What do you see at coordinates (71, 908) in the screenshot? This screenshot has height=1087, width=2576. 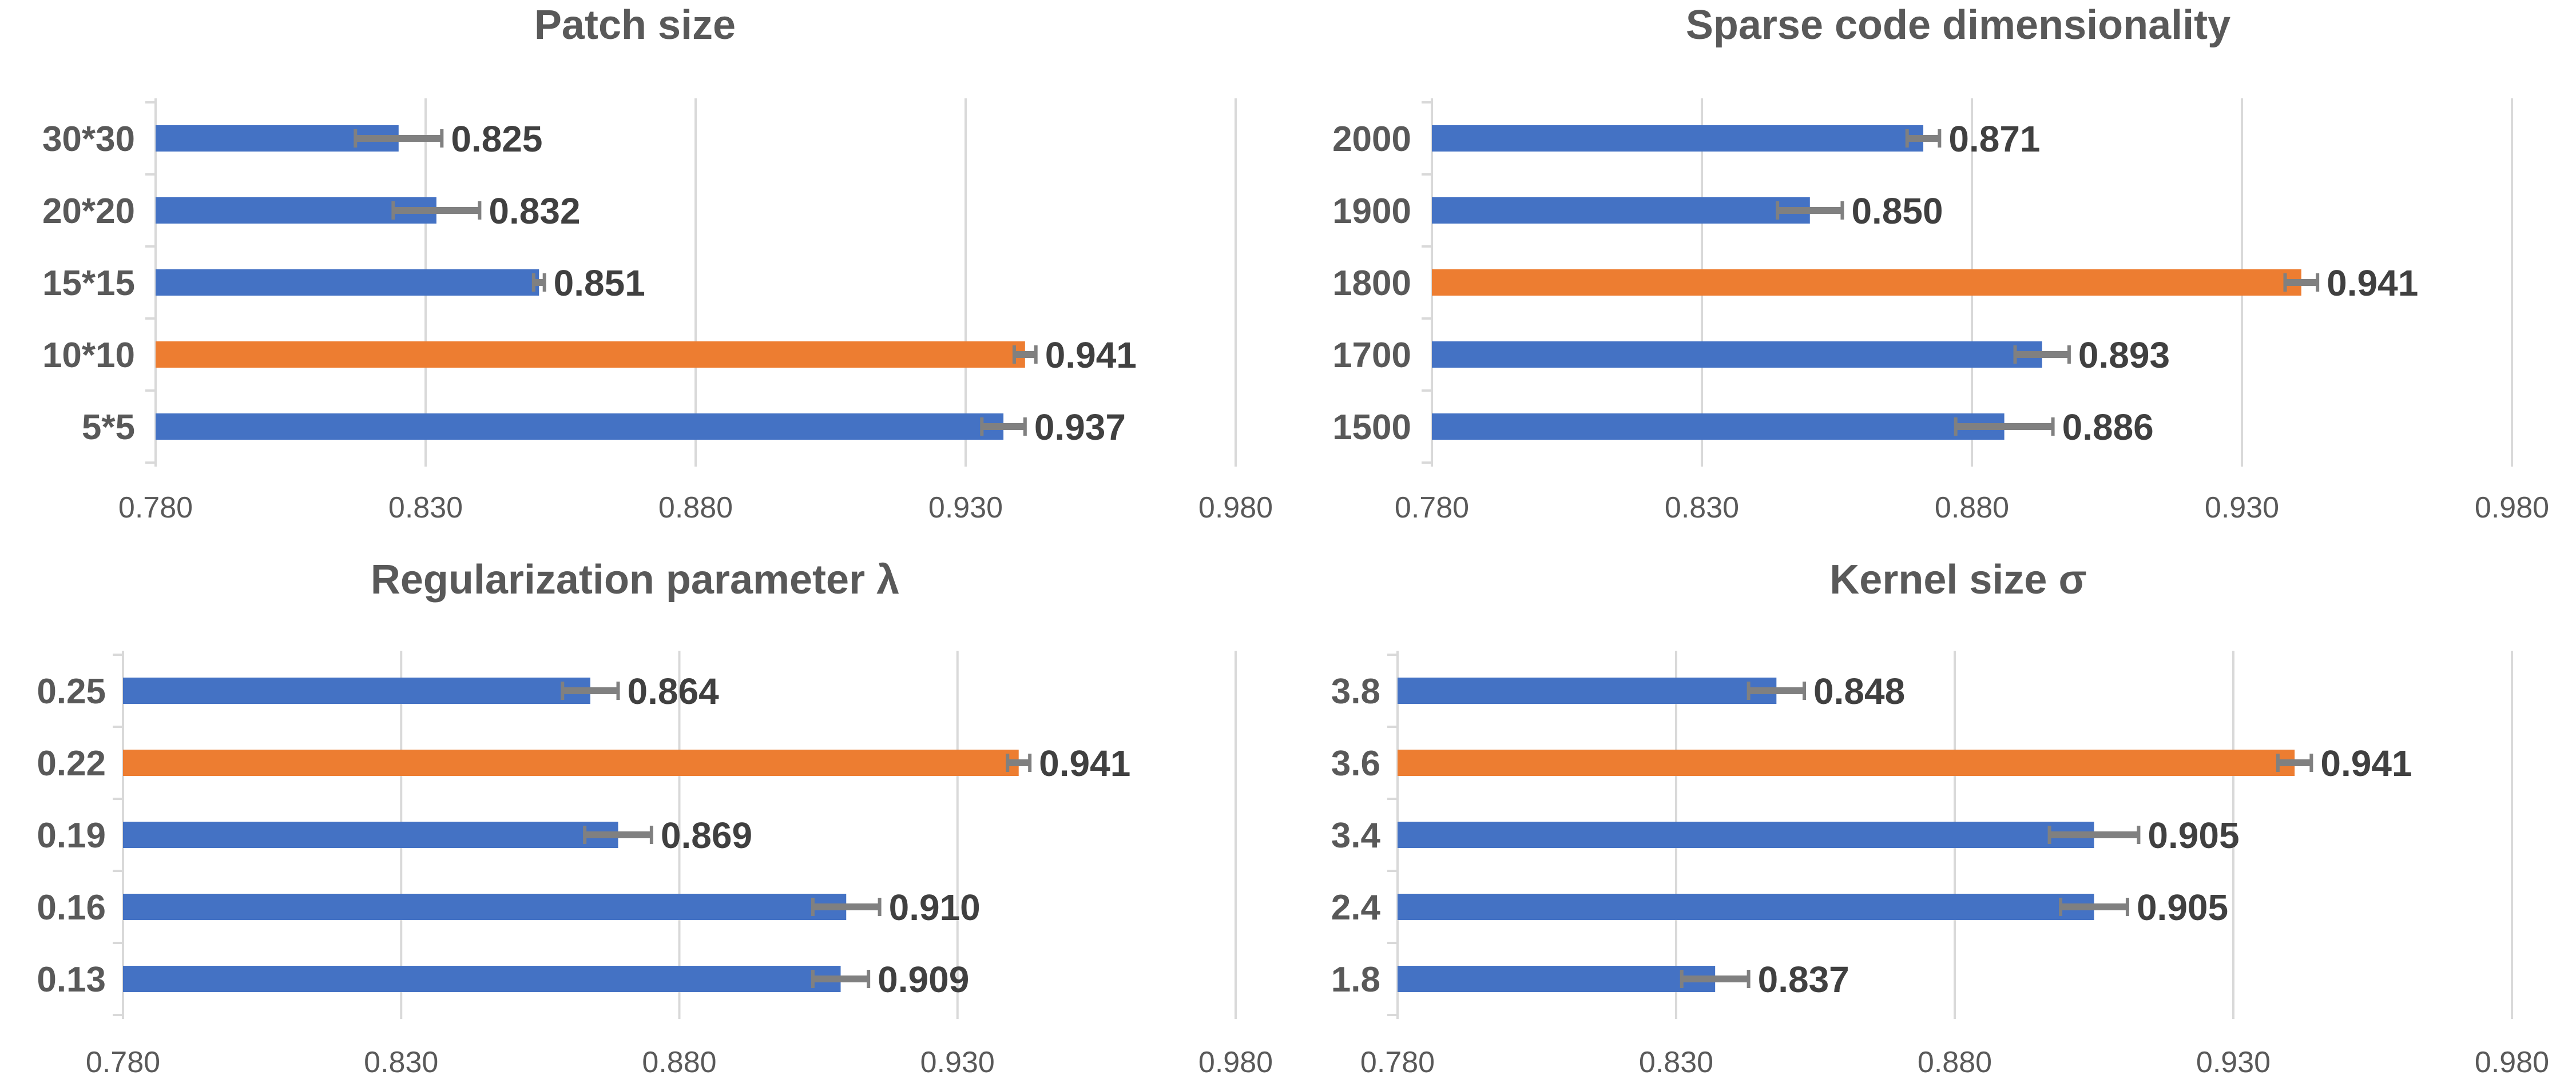 I see `category-label: 0.16` at bounding box center [71, 908].